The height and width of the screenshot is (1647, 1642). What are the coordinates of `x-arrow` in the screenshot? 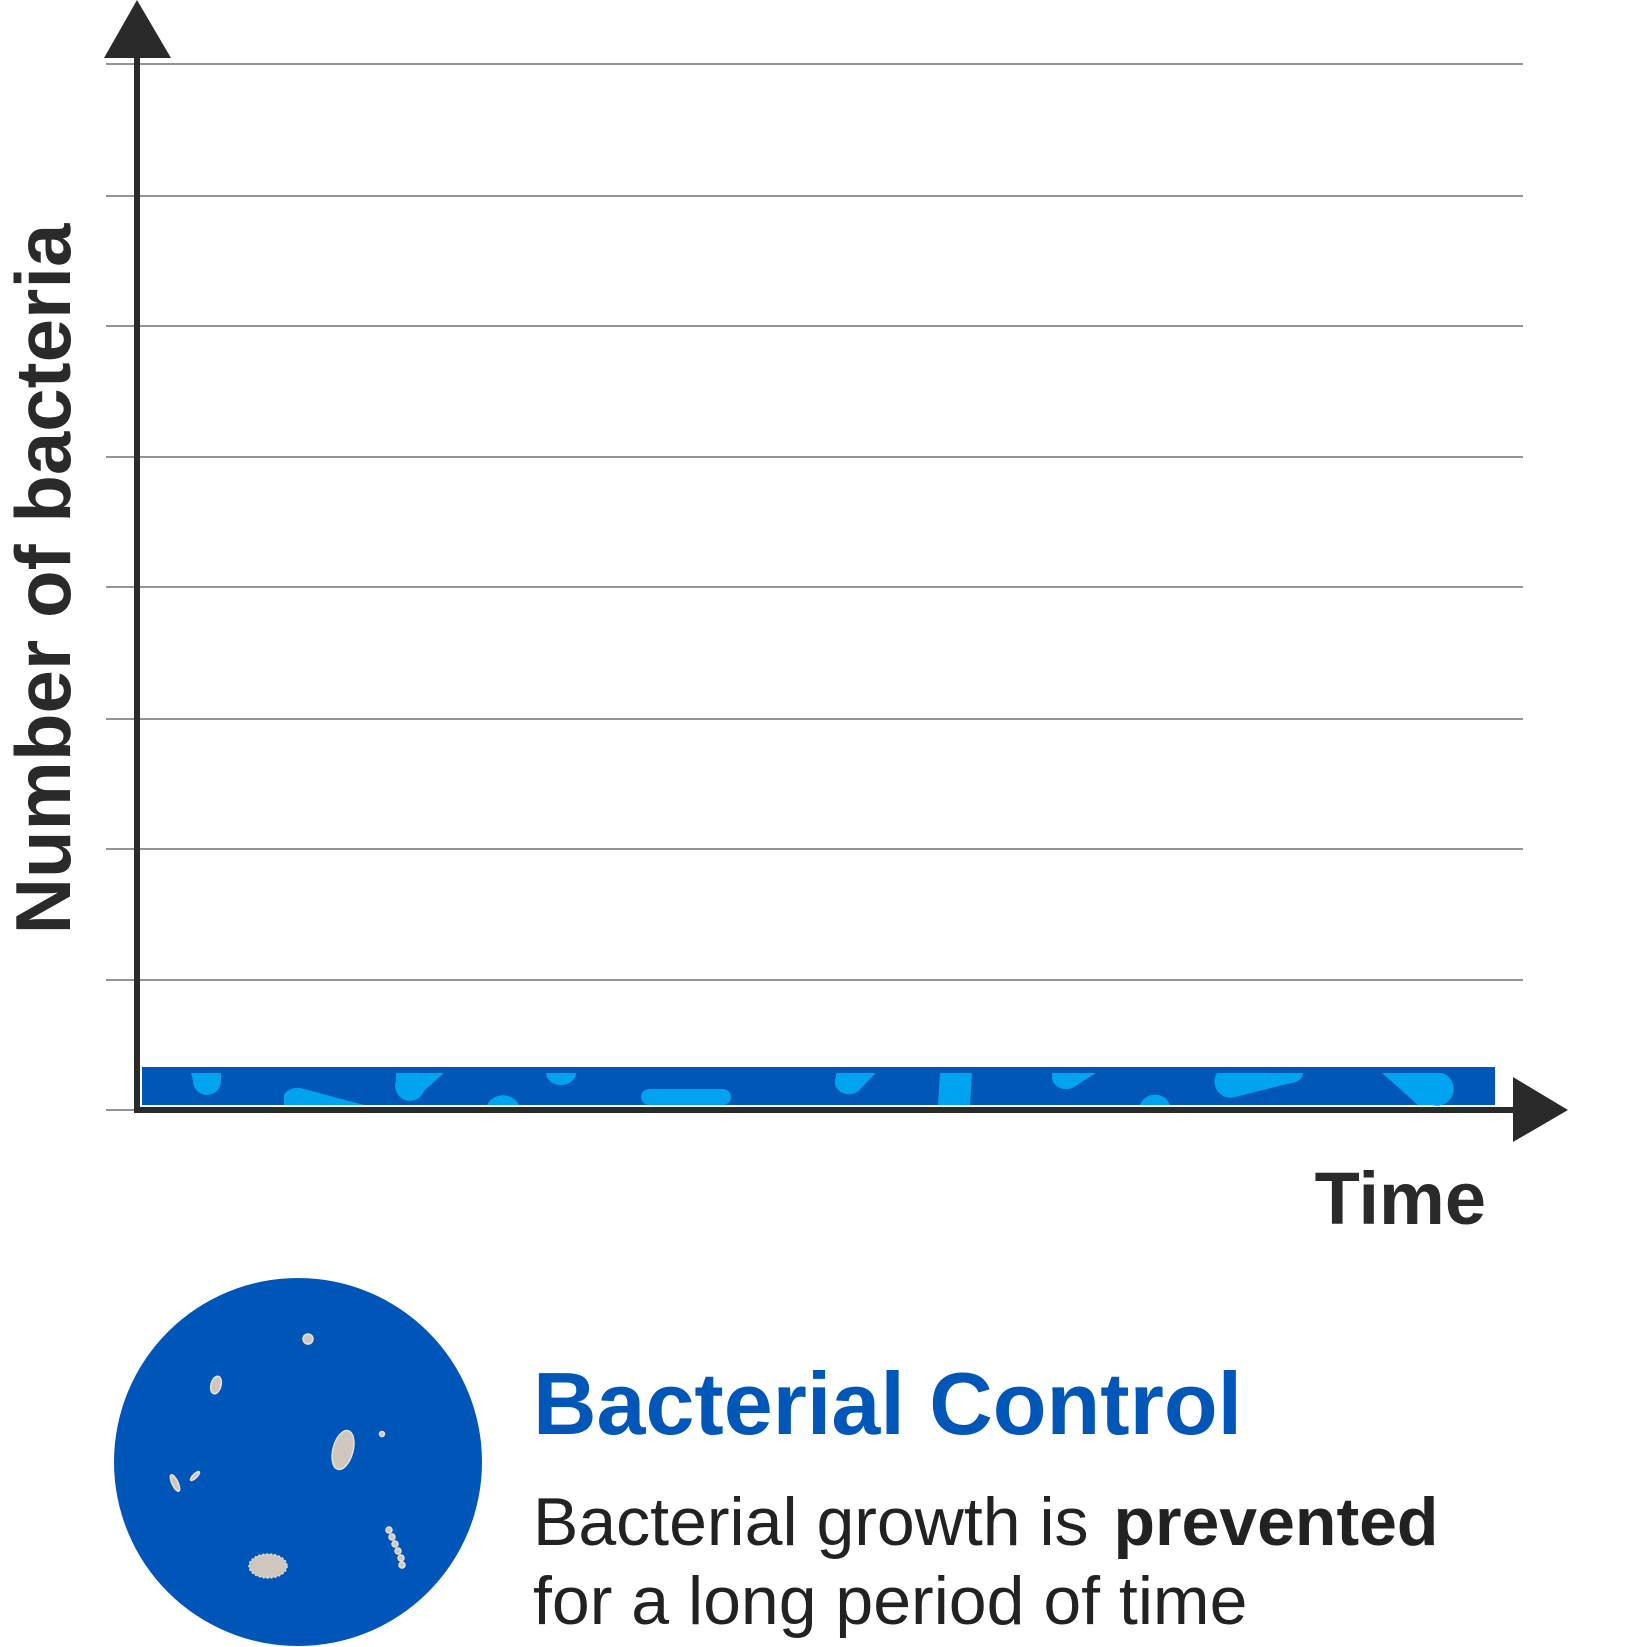 It's located at (1540, 1109).